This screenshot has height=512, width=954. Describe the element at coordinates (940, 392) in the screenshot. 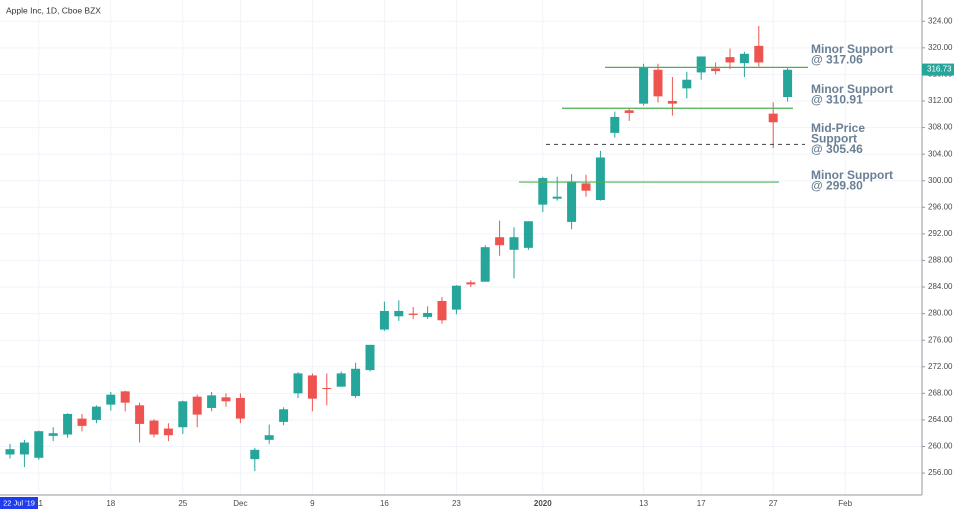

I see `y-tick-label: 268.00` at that location.